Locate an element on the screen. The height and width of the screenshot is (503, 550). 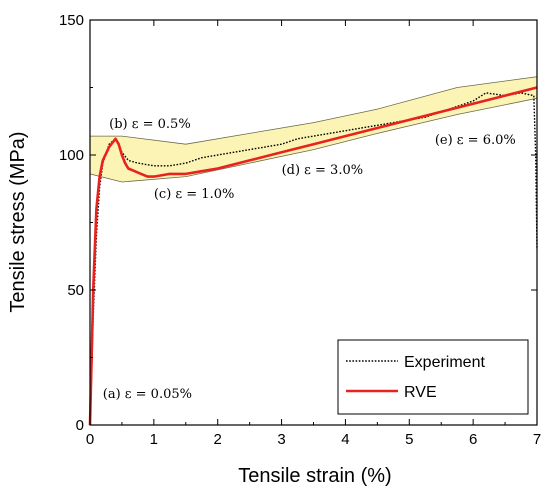
annotation-label: (a) ε = 0.05% is located at coordinates (147, 394).